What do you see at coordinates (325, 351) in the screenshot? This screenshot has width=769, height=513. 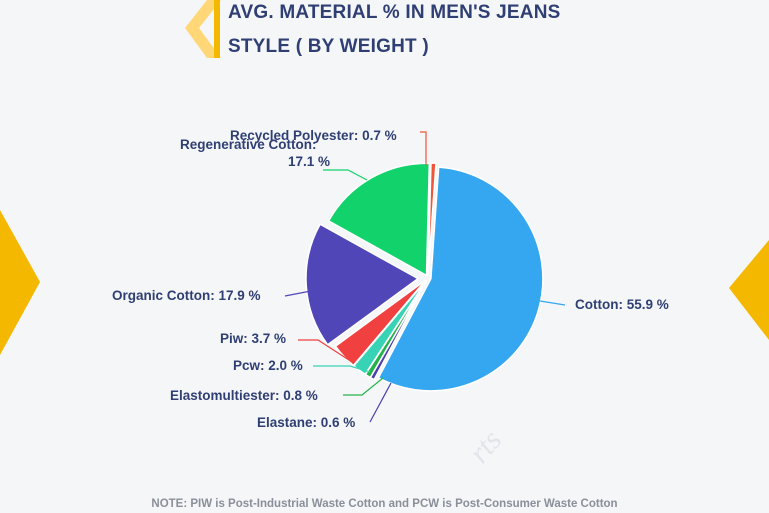 I see `leader-line-piw` at bounding box center [325, 351].